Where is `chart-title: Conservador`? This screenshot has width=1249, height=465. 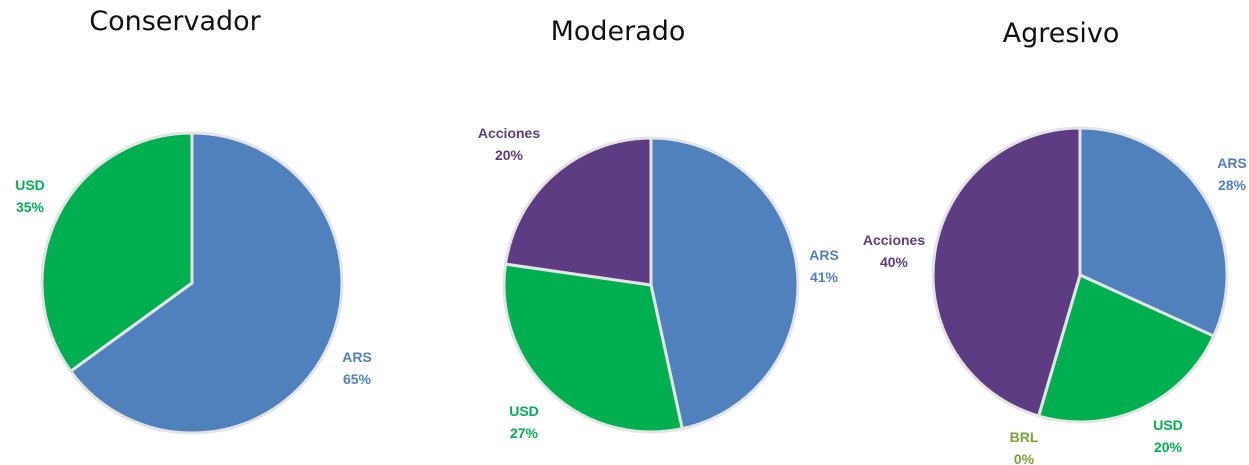 chart-title: Conservador is located at coordinates (175, 21).